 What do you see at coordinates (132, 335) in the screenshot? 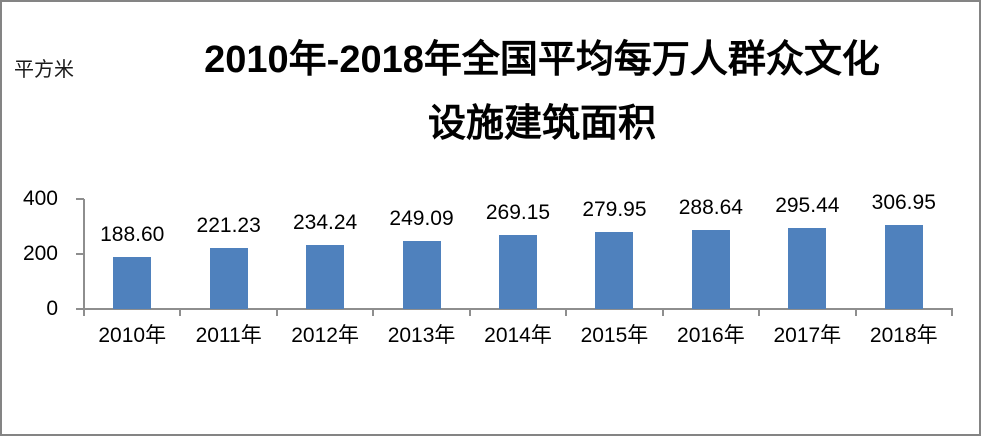
I see `x-axis-label: 2010年` at bounding box center [132, 335].